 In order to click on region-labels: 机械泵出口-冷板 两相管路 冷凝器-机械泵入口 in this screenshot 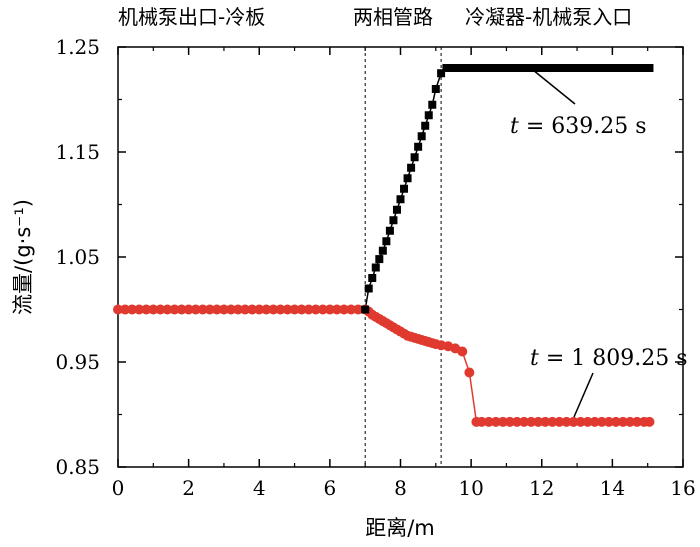, I will do `click(375, 17)`.